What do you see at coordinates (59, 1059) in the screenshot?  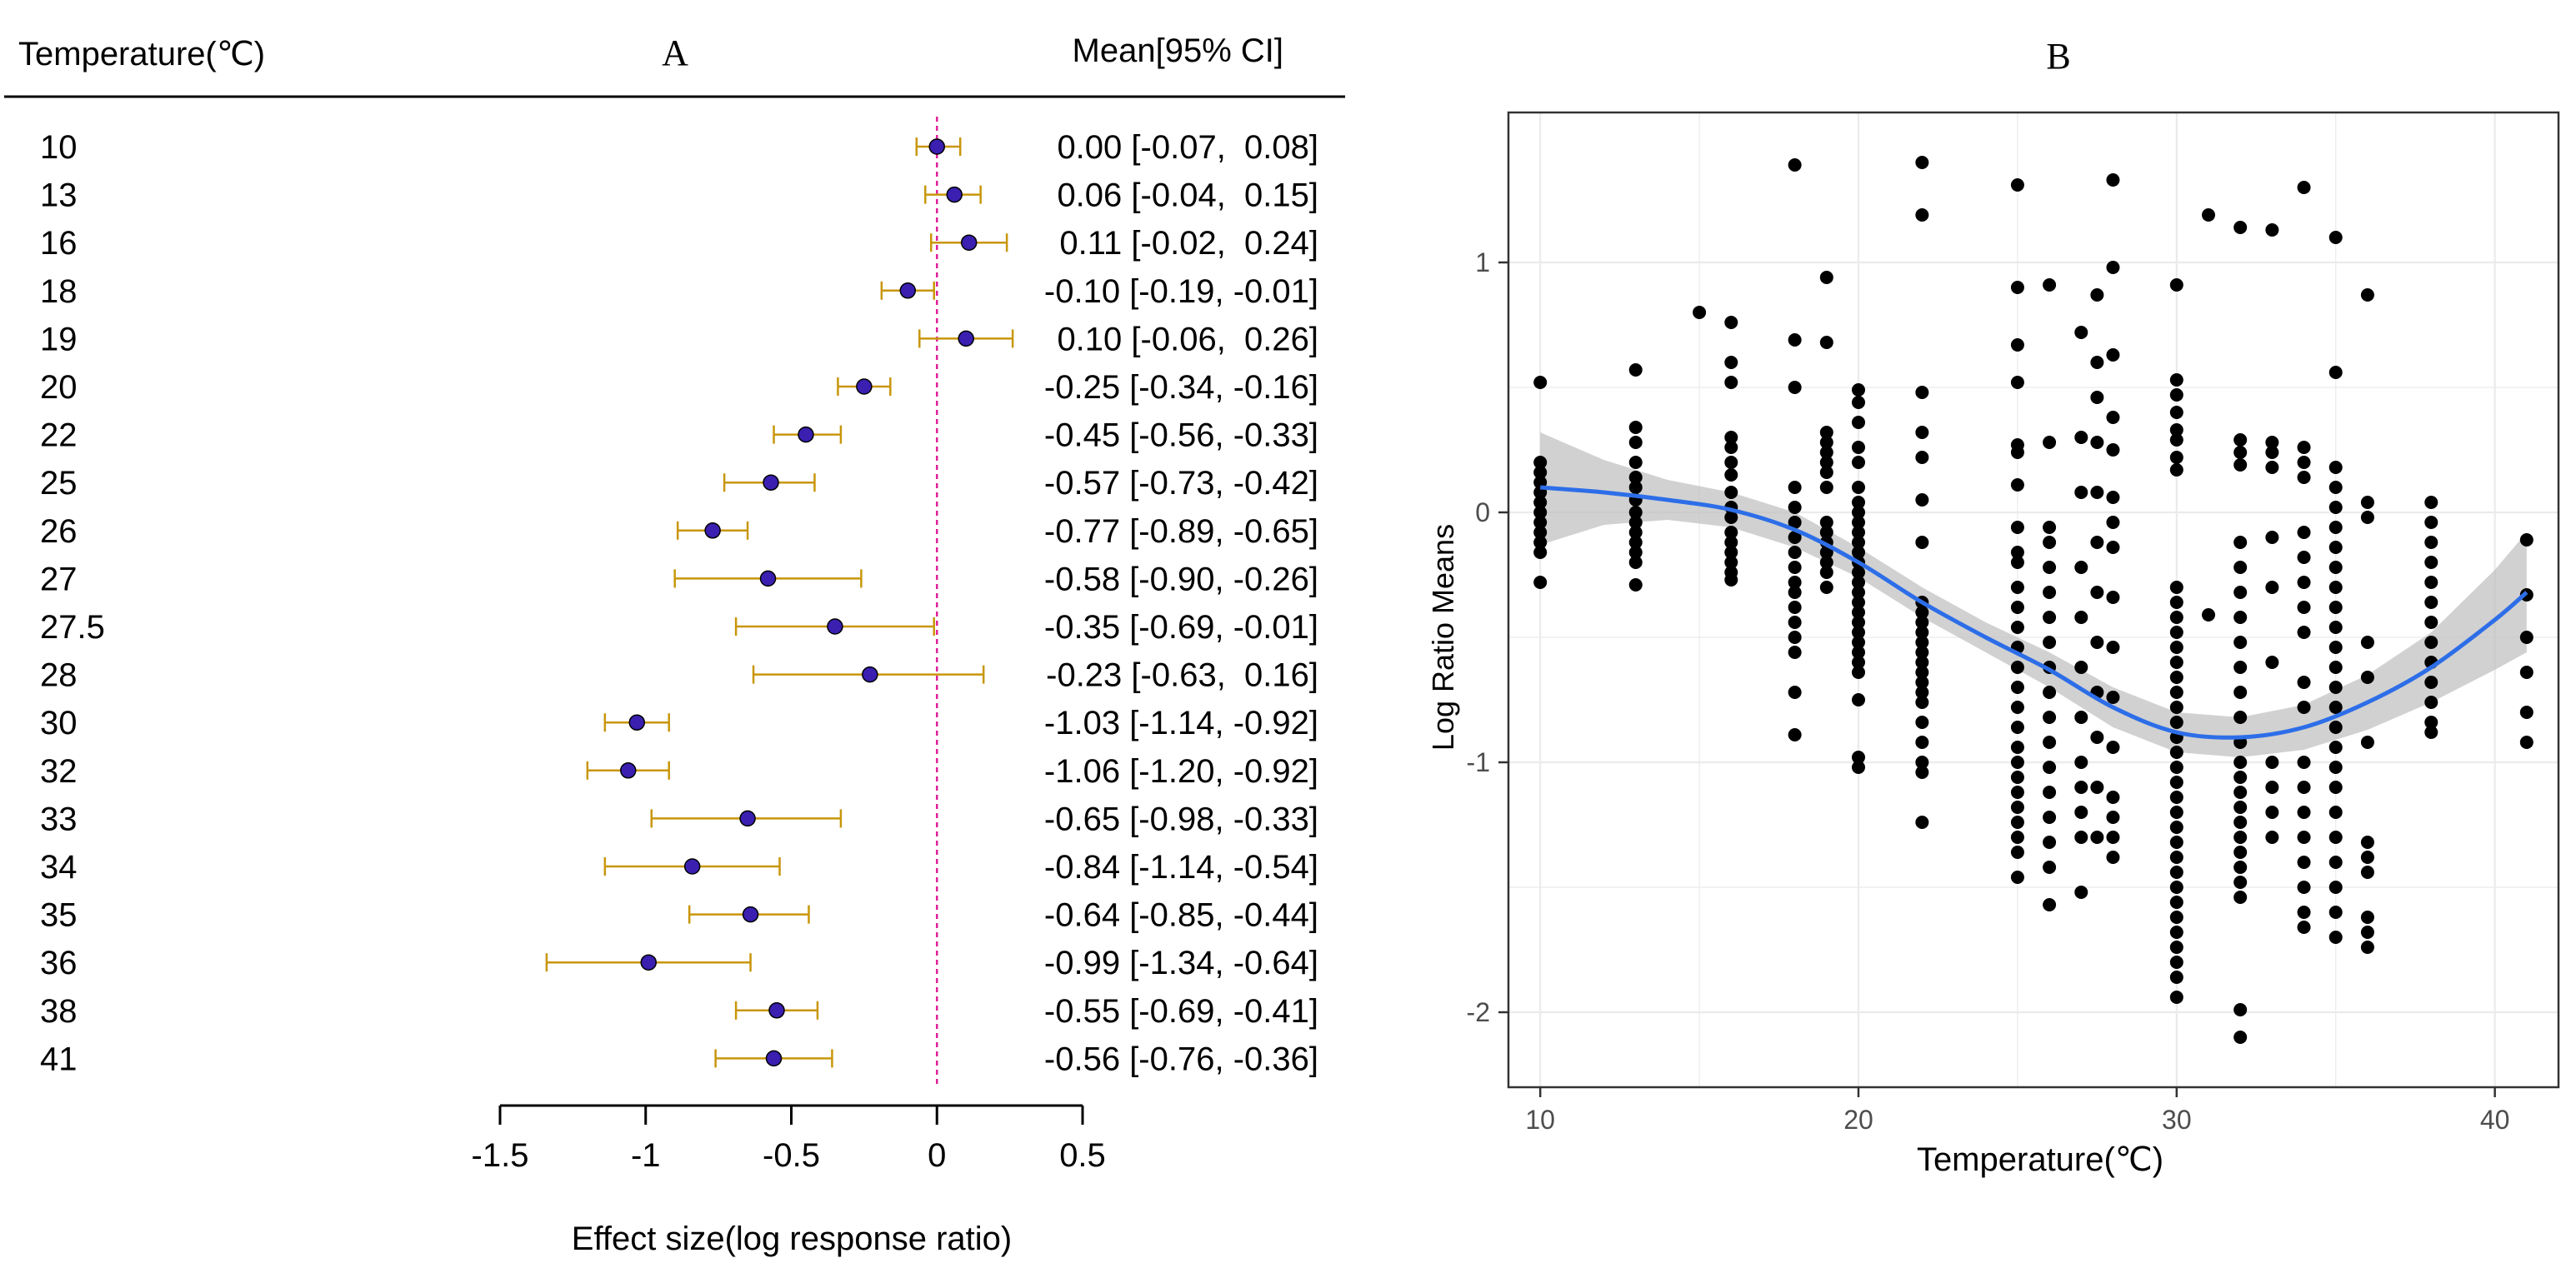 I see `forest-row-label: 41` at bounding box center [59, 1059].